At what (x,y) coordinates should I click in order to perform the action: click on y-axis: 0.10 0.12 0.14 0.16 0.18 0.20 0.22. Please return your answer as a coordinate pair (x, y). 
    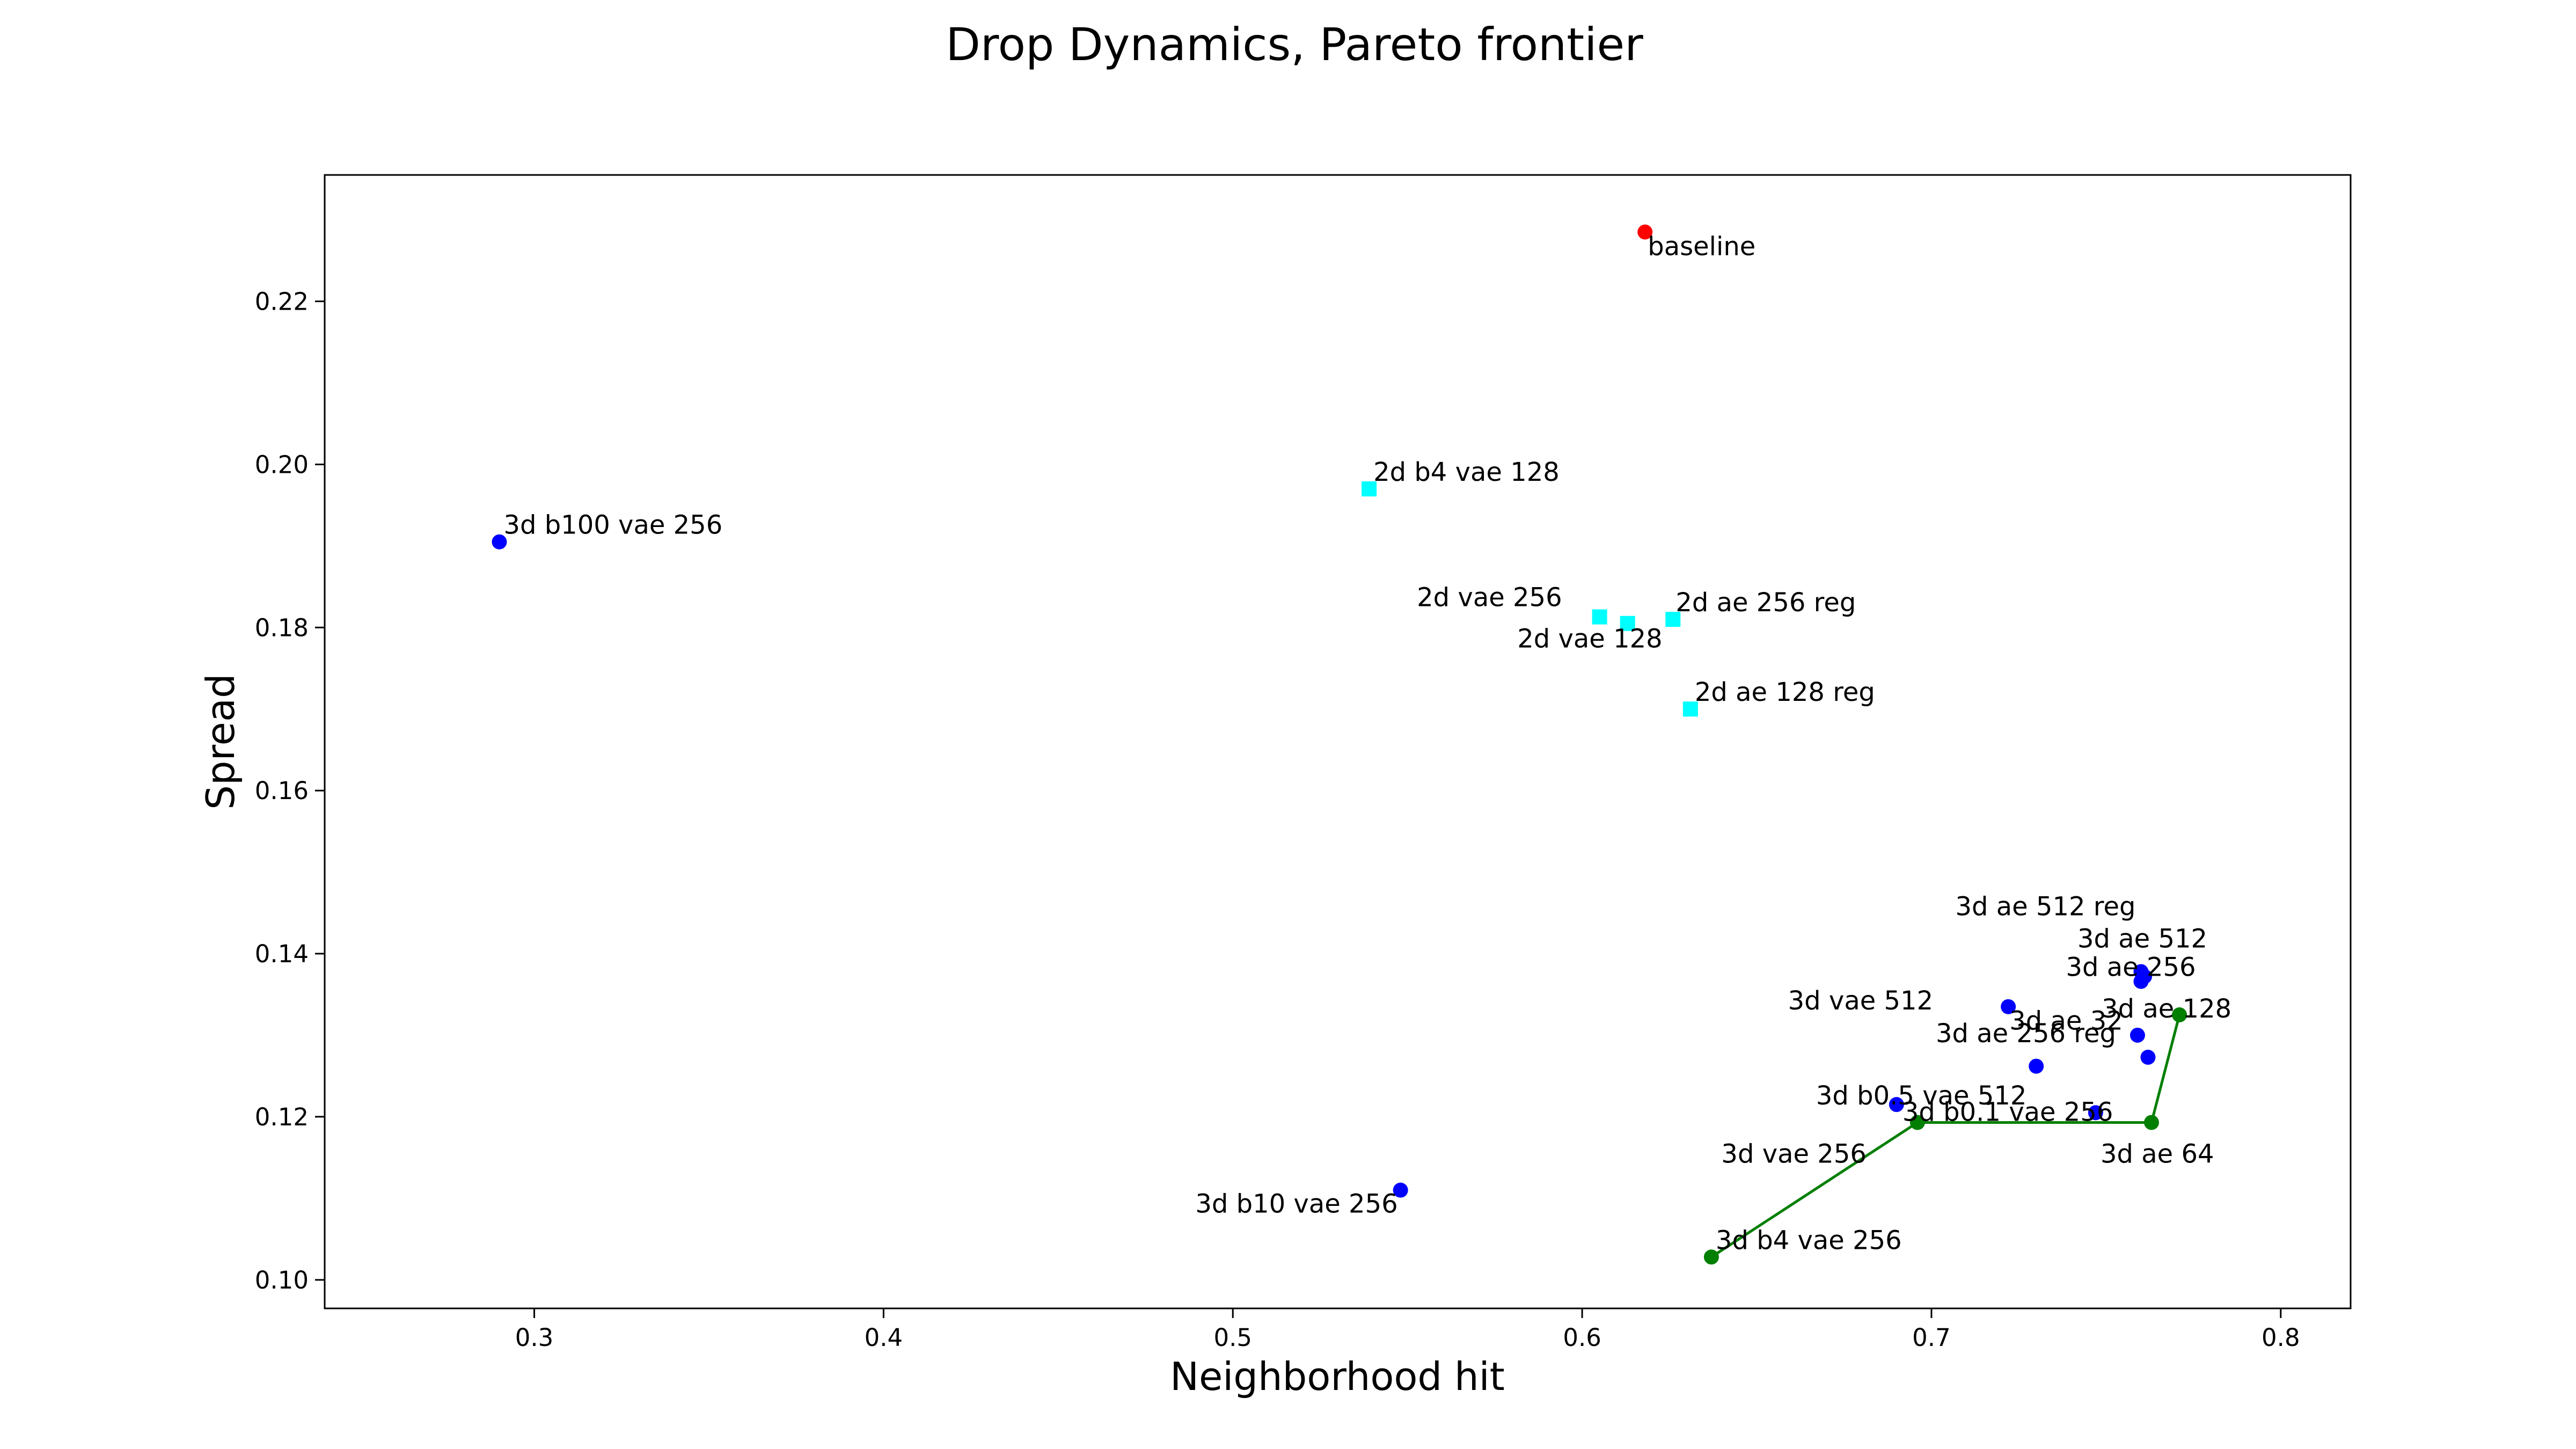
    Looking at the image, I should click on (290, 791).